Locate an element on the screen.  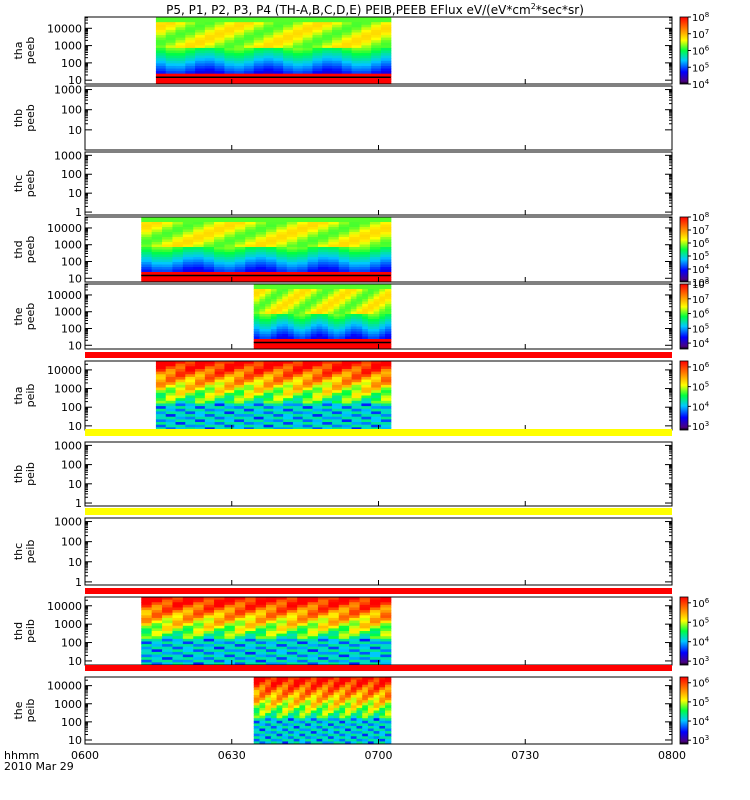
panel-ylabel: thbpeib is located at coordinates (24, 474).